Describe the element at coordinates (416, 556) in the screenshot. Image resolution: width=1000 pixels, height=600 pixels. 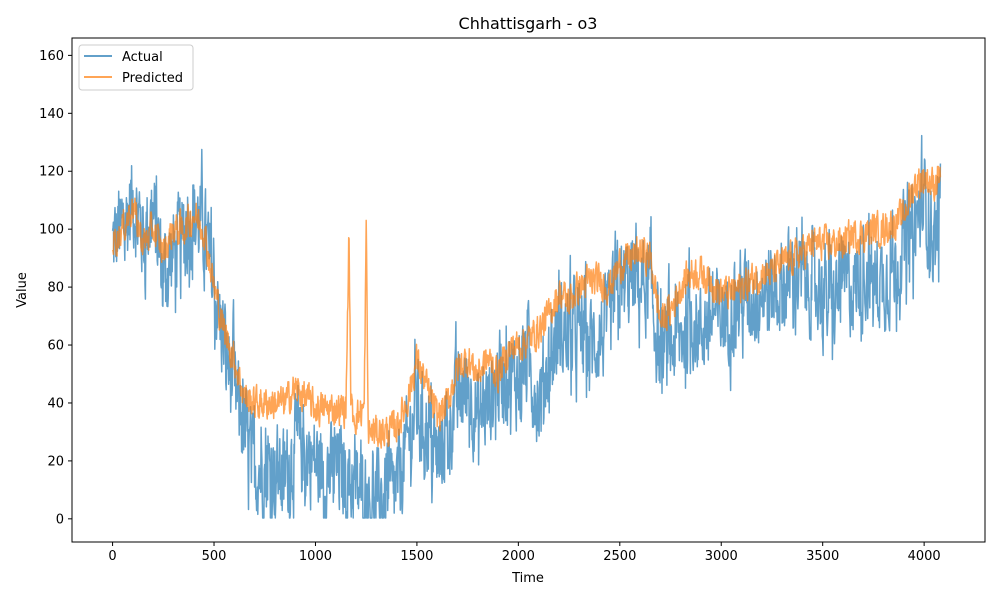
I see `x-tick-label: 1500` at that location.